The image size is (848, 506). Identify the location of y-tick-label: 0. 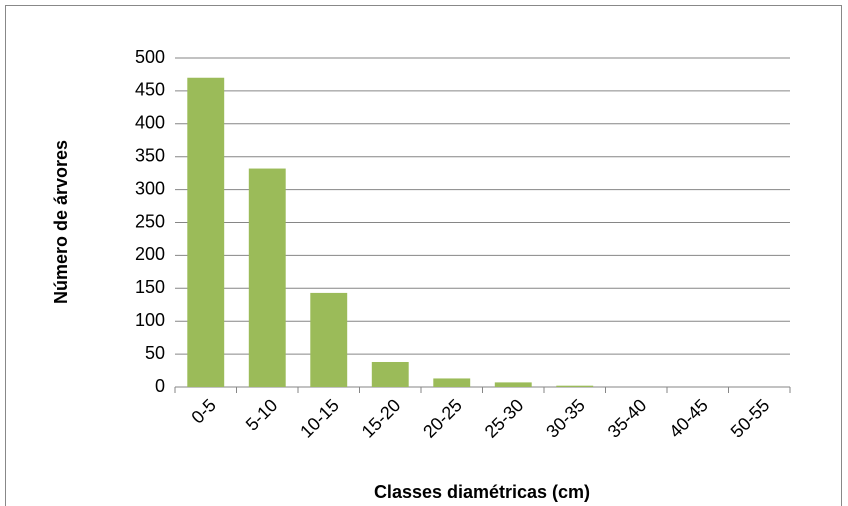
(160, 386).